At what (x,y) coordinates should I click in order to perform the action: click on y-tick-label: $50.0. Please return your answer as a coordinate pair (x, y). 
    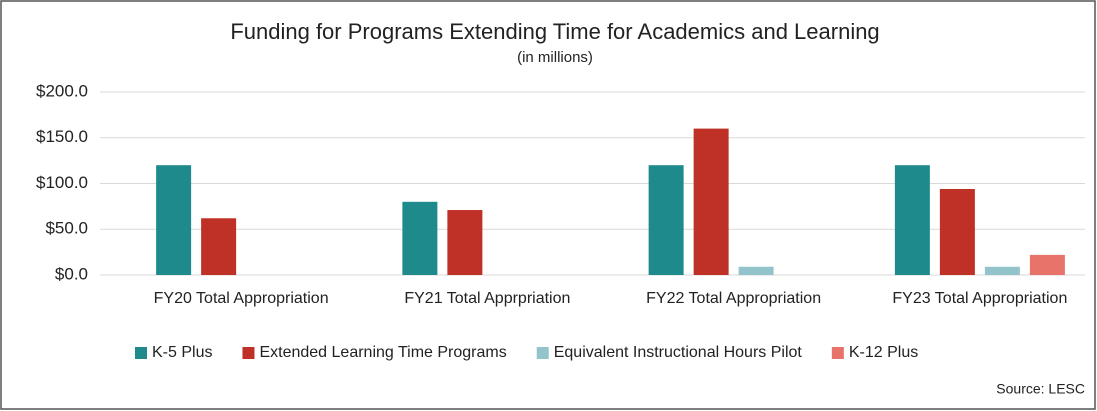
    Looking at the image, I should click on (66, 228).